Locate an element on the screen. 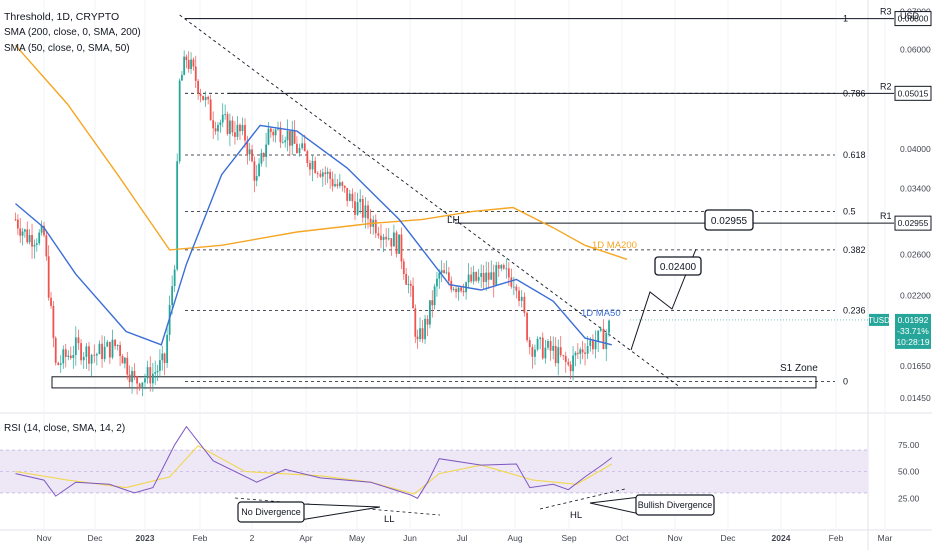 This screenshot has width=932, height=550. target-callout-2-text: 0.02955 is located at coordinates (729, 221).